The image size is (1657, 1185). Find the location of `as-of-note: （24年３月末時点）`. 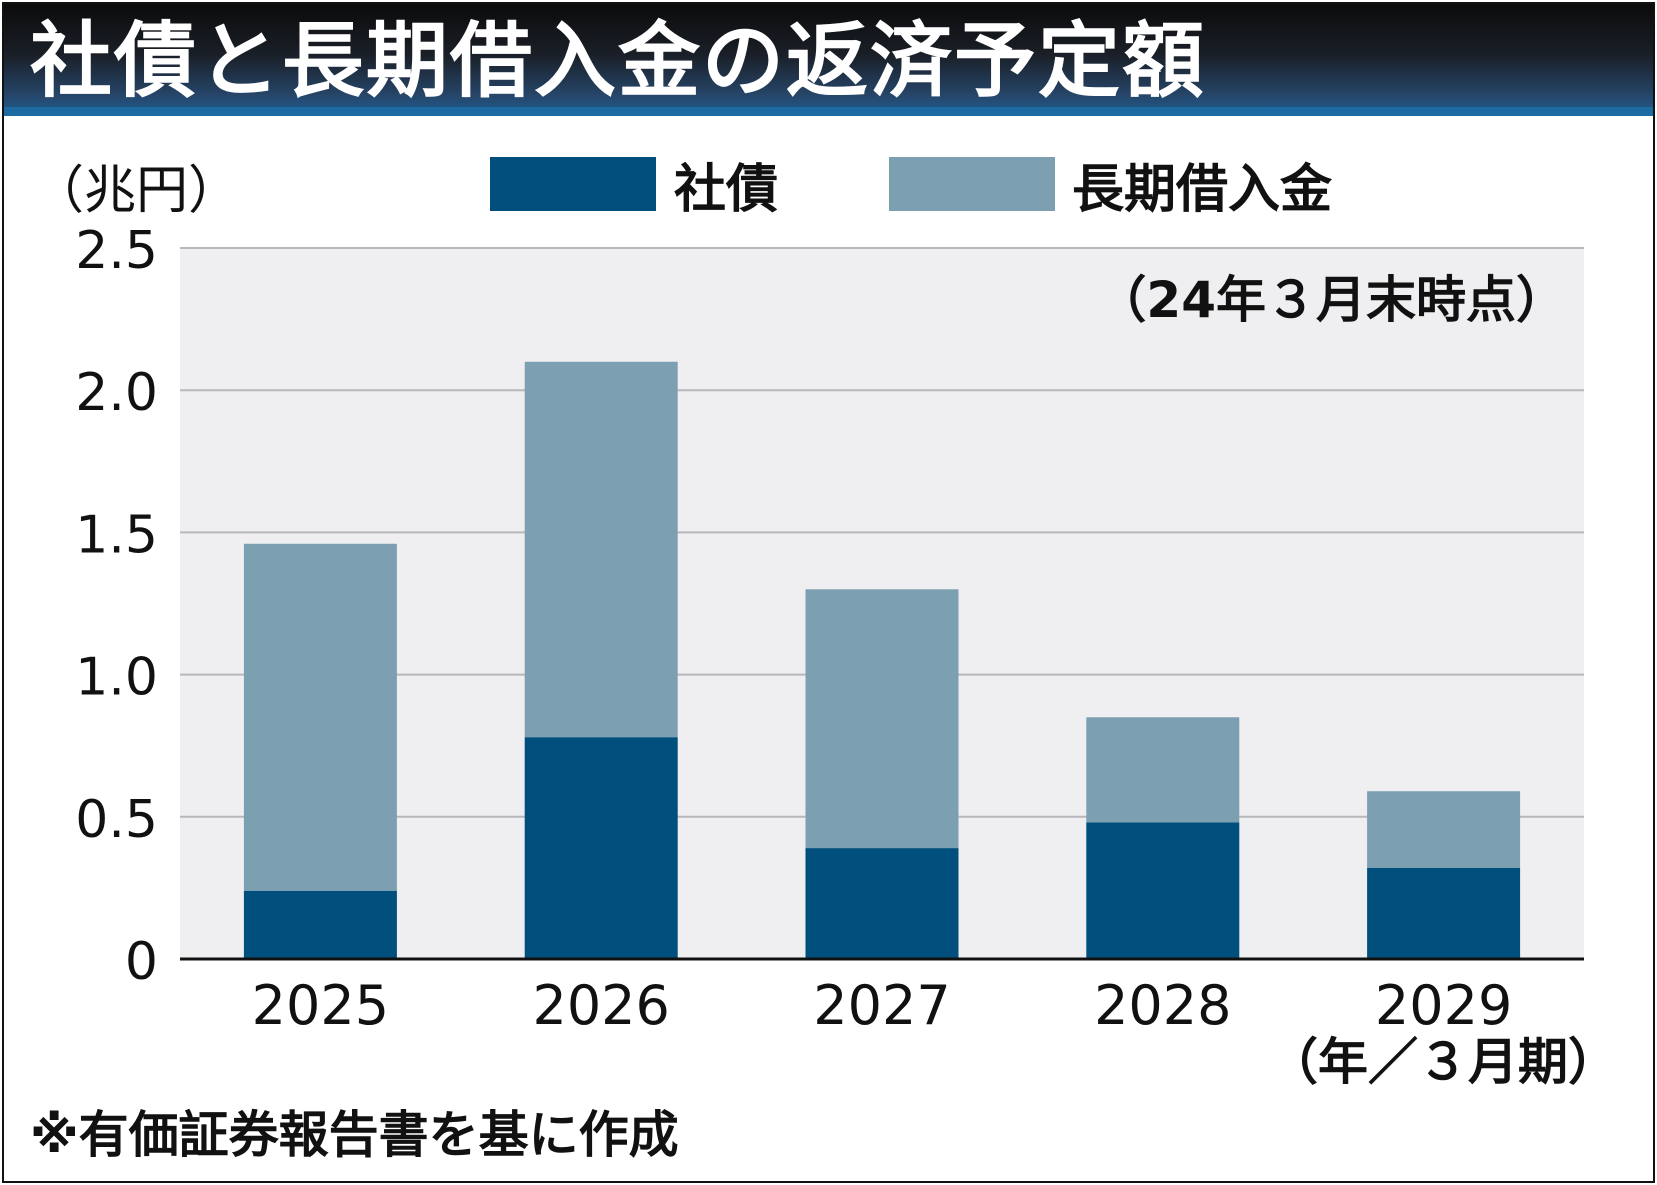

as-of-note: （24年３月末時点） is located at coordinates (1331, 300).